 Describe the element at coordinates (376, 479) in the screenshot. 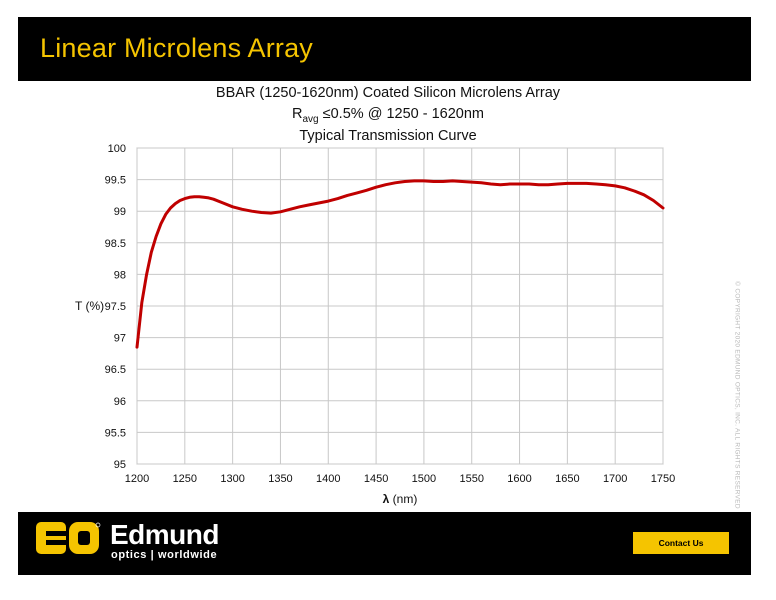

I see `x-tick-label: 1450` at that location.